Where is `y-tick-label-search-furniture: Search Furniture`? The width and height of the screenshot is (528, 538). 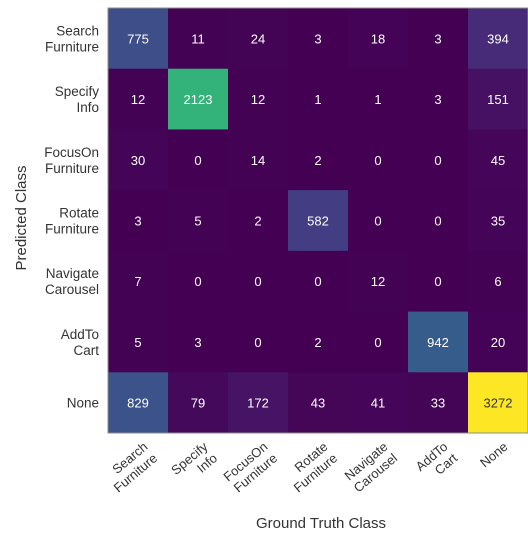
y-tick-label-search-furniture: Search Furniture is located at coordinates (72, 38).